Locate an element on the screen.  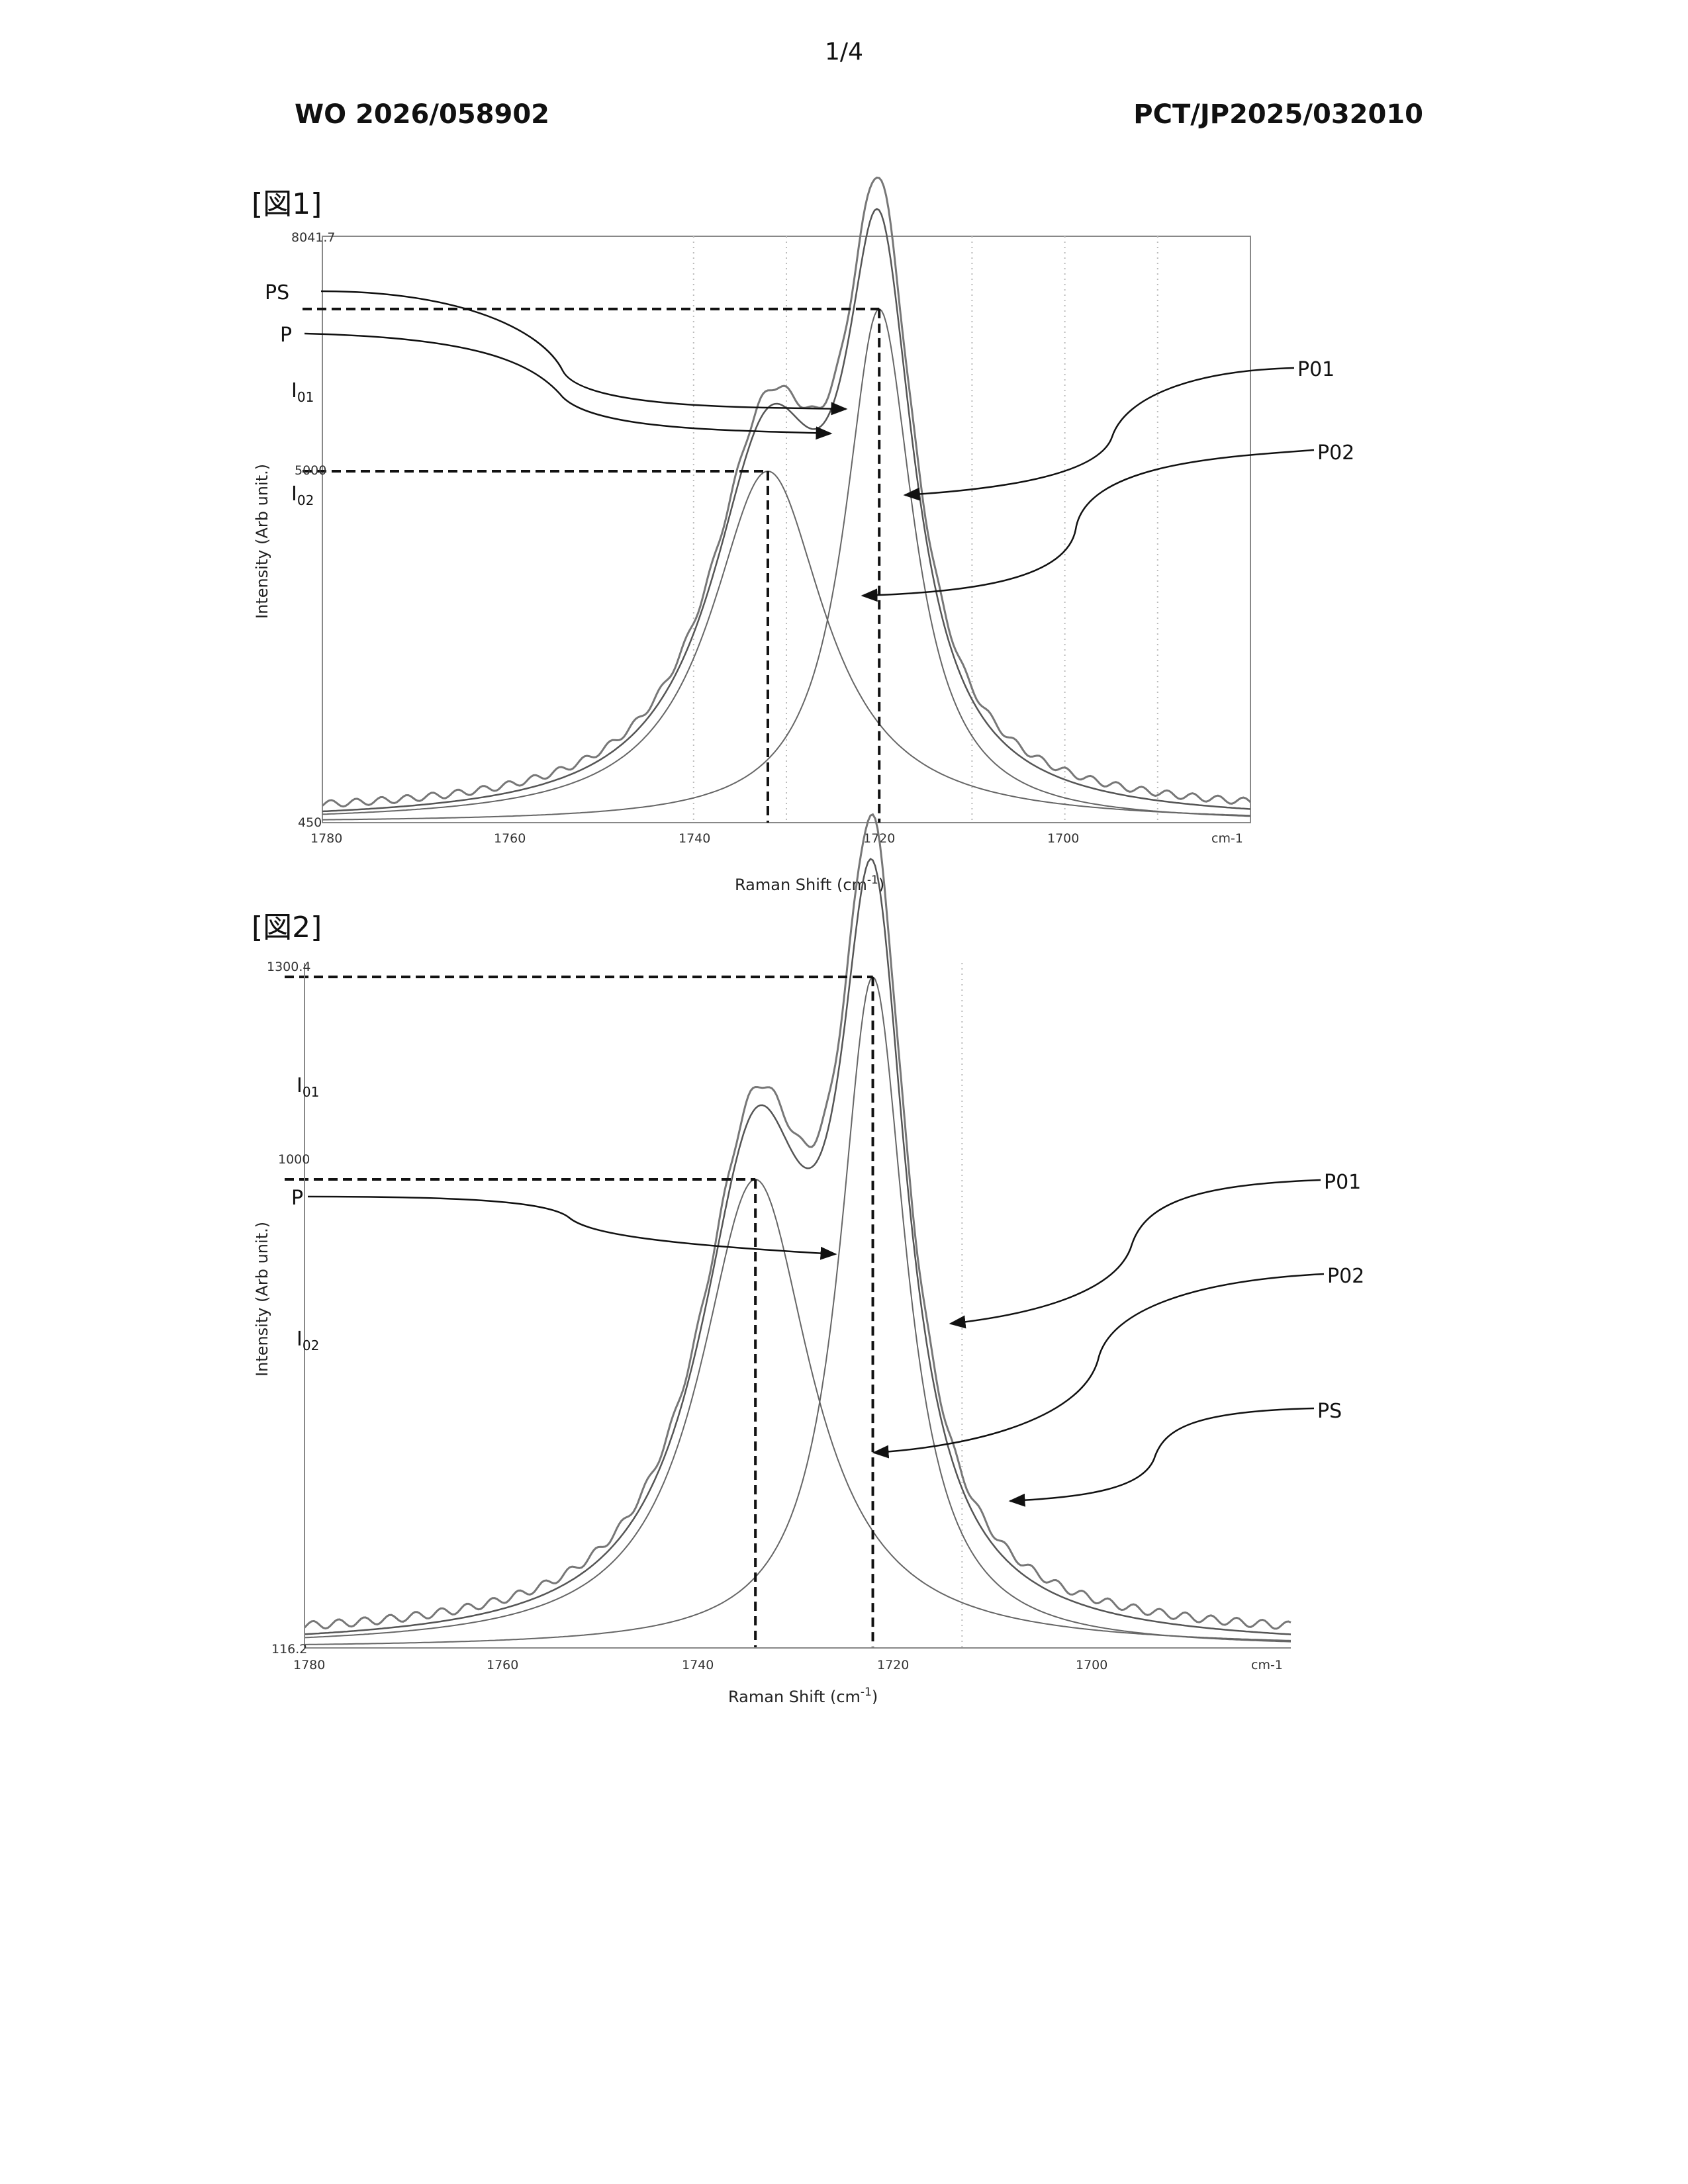
figure-2-x-unit-label: cm-1 is located at coordinates (1267, 1665).